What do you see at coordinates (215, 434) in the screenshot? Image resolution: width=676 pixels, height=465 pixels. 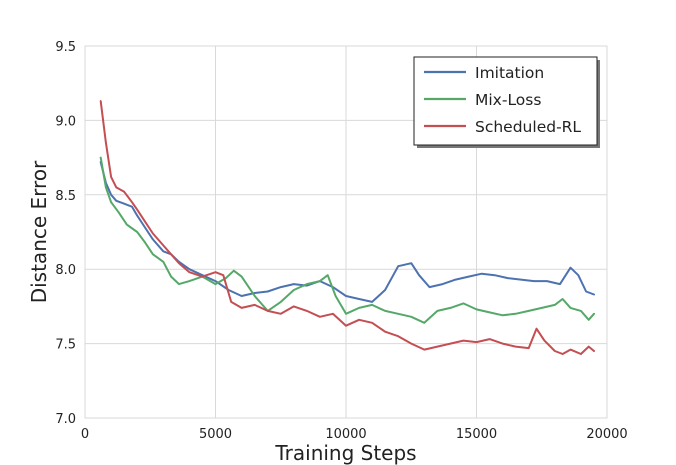 I see `x-tick-label: 5000` at bounding box center [215, 434].